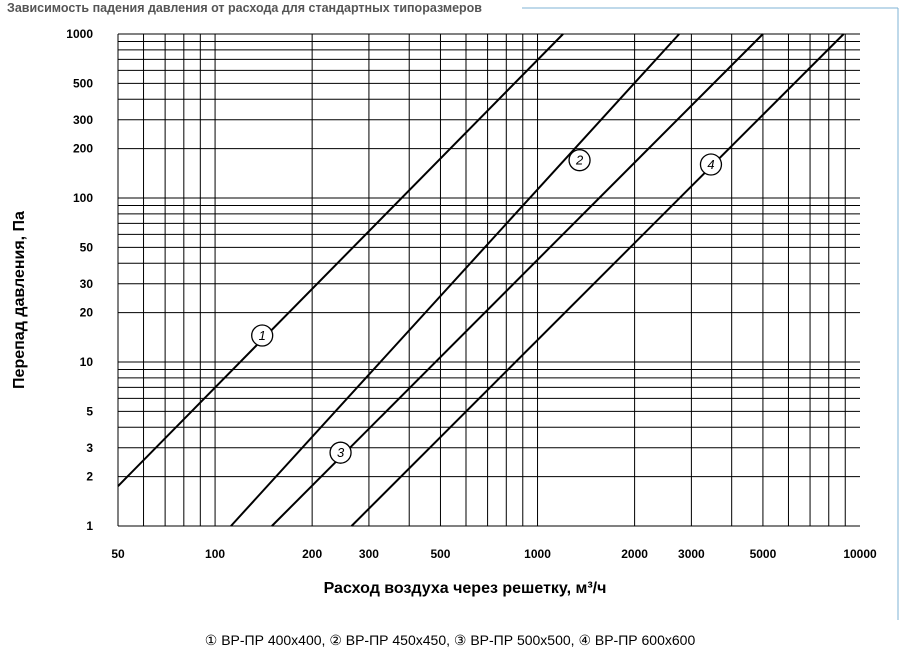 Image resolution: width=900 pixels, height=660 pixels. What do you see at coordinates (87, 362) in the screenshot?
I see `y-tick-label: 10` at bounding box center [87, 362].